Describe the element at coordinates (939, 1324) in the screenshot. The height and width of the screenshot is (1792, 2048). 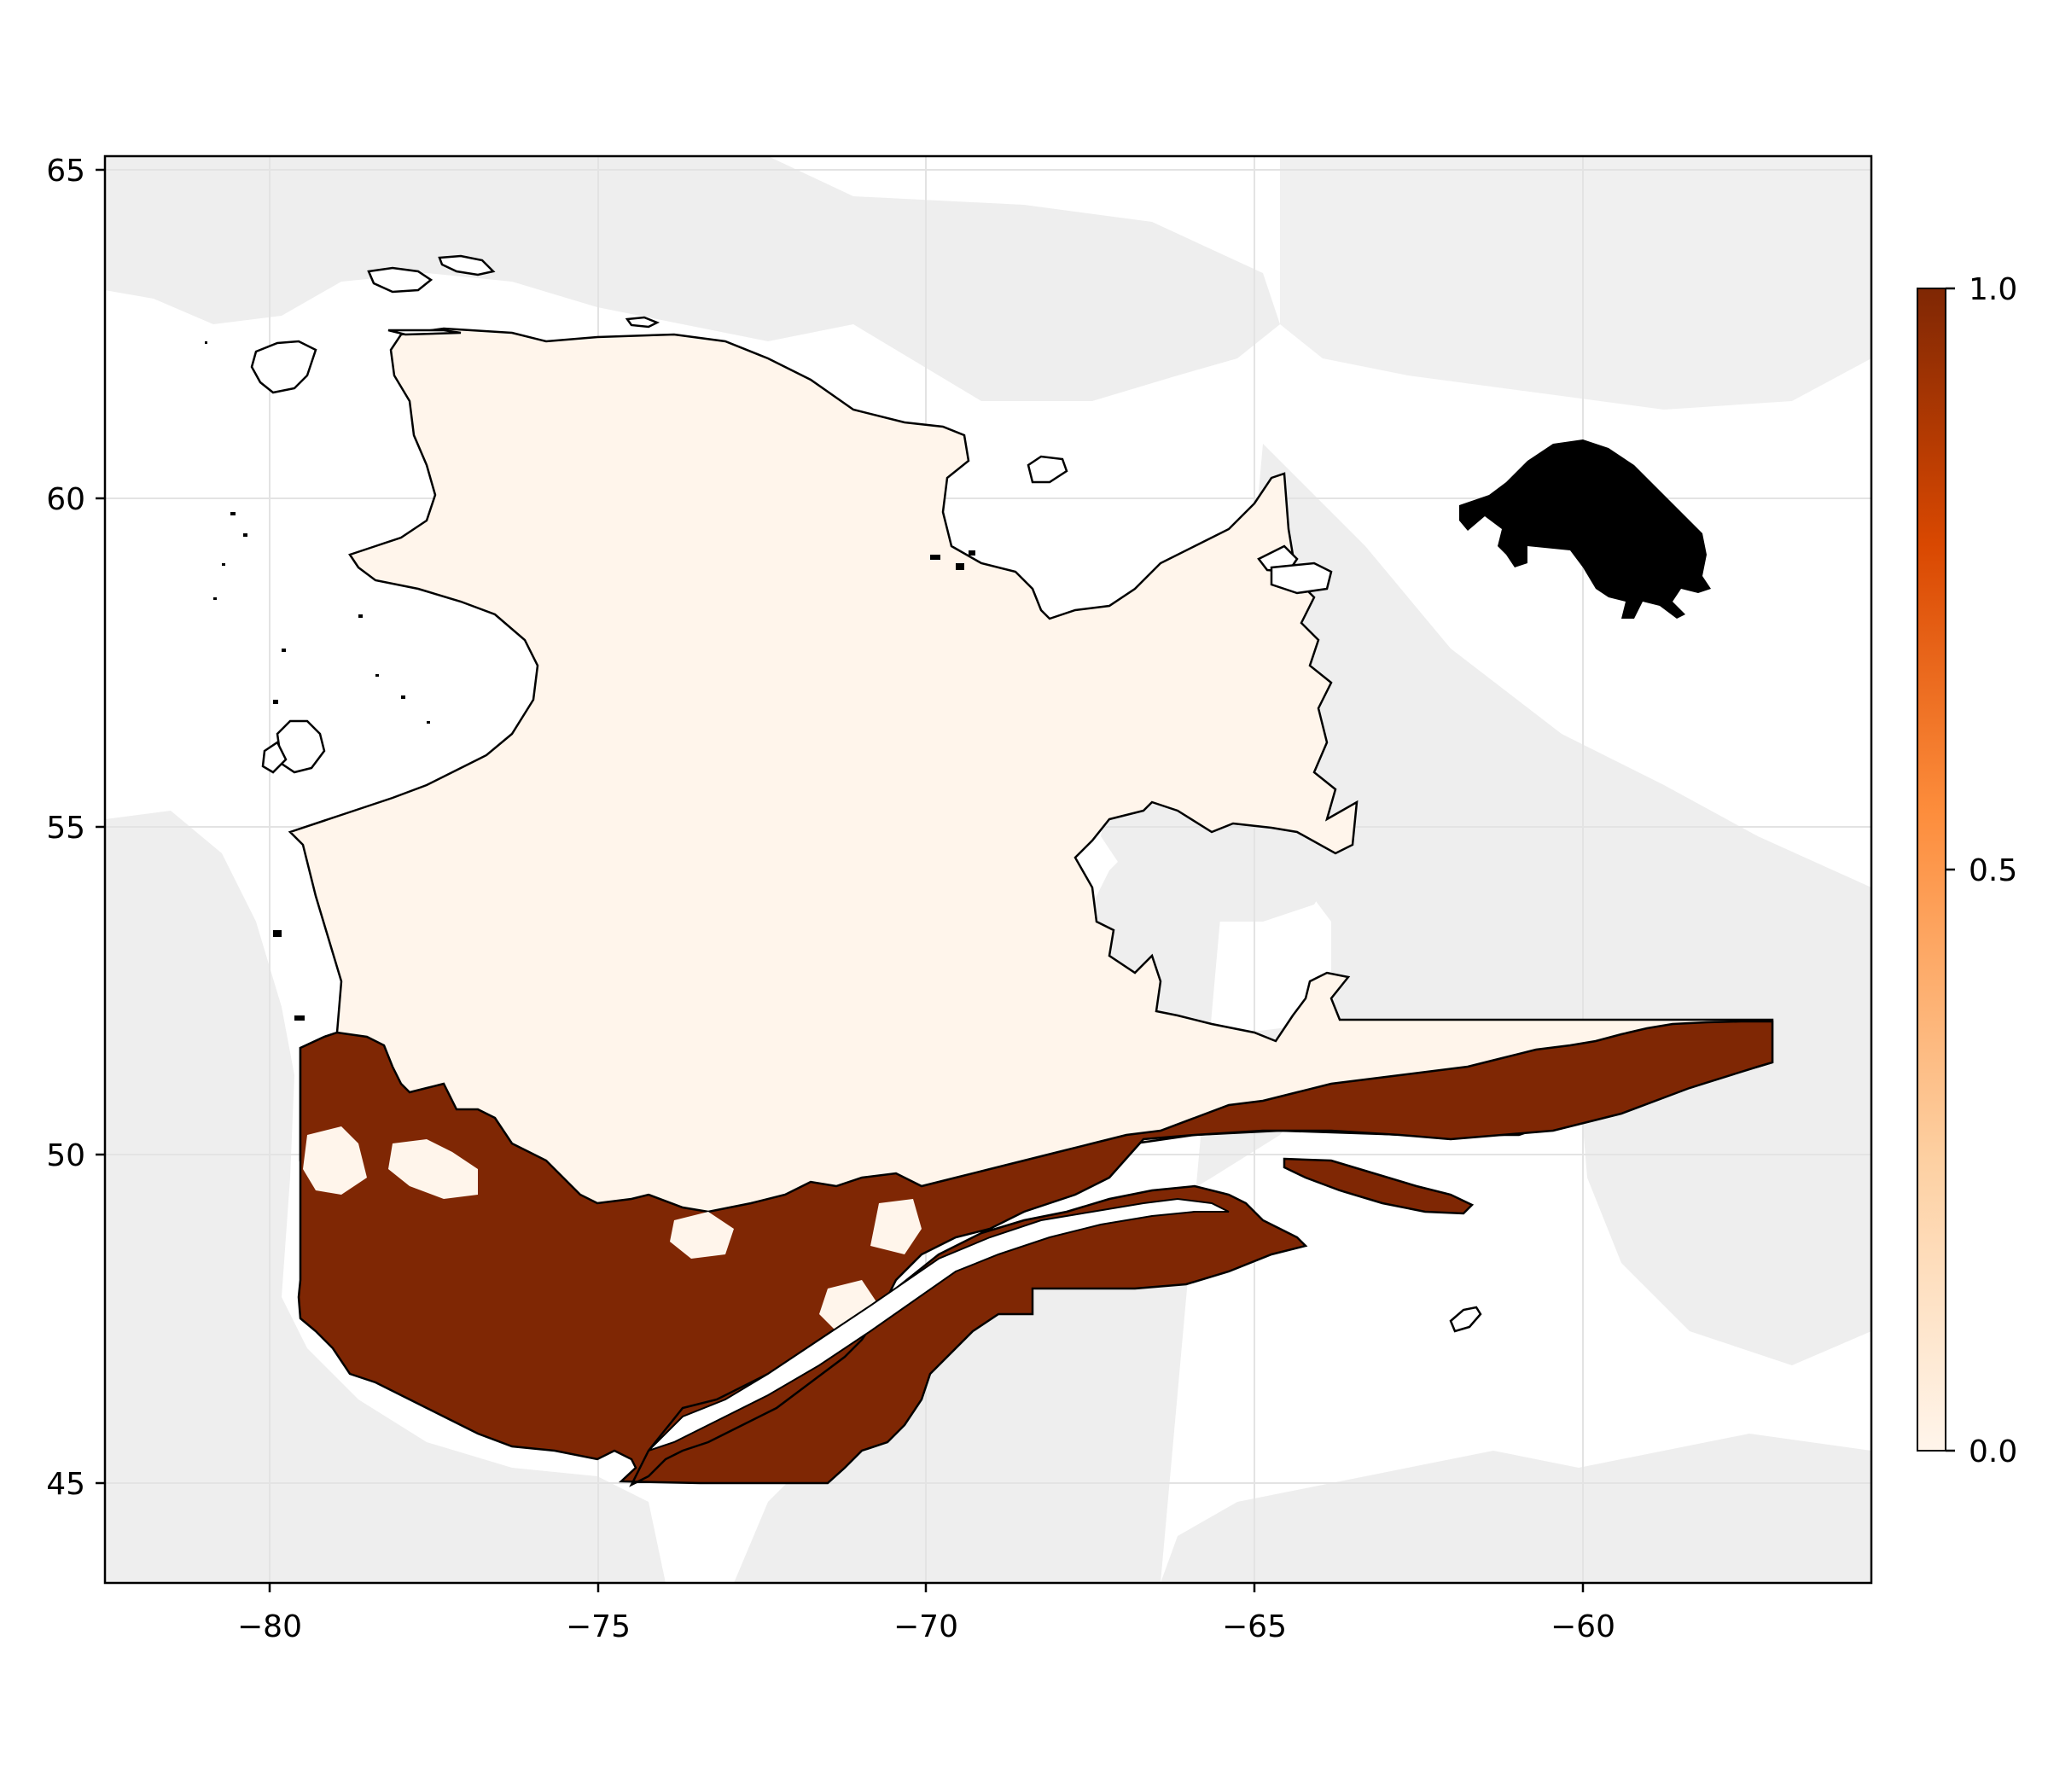
I see `river-channel` at that location.